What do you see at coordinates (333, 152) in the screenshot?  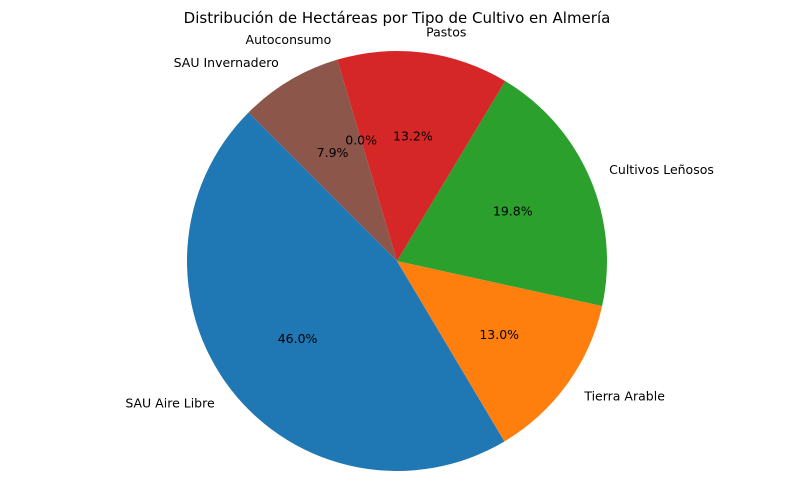 I see `pct-label-sau-invernadero: 7.9%` at bounding box center [333, 152].